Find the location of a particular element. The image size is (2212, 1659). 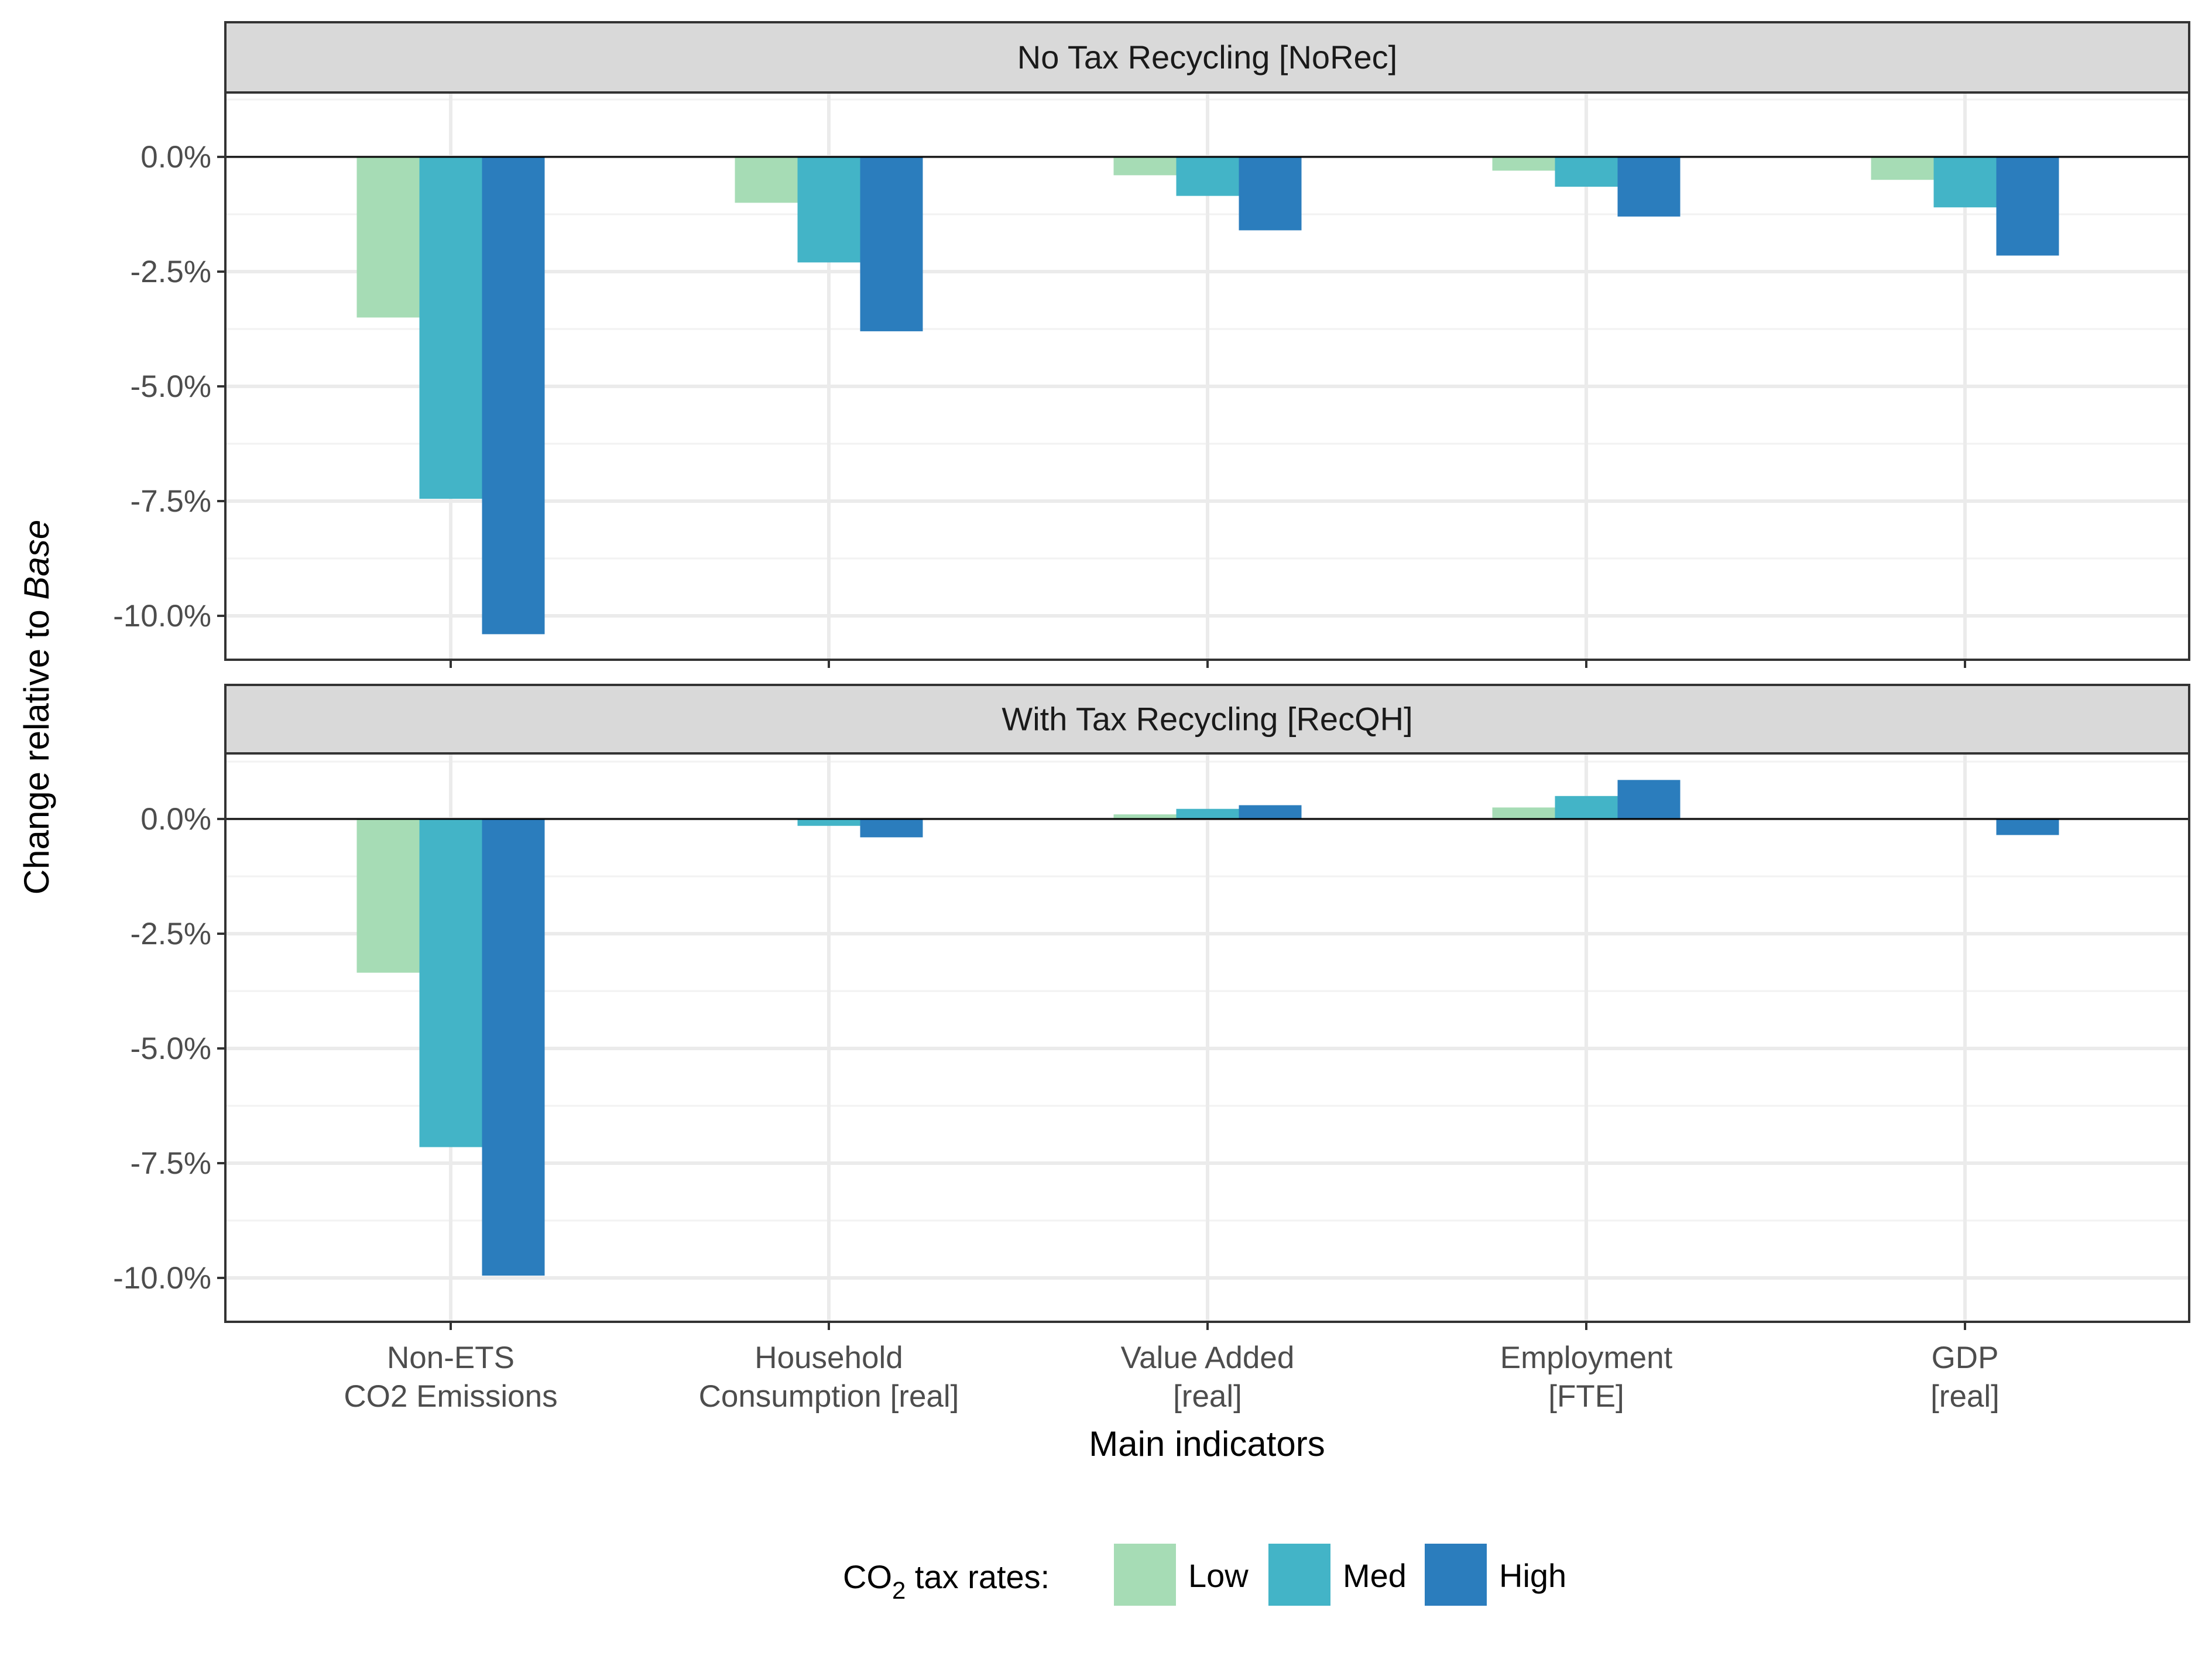

legend-label-low: Low is located at coordinates (1218, 1575).